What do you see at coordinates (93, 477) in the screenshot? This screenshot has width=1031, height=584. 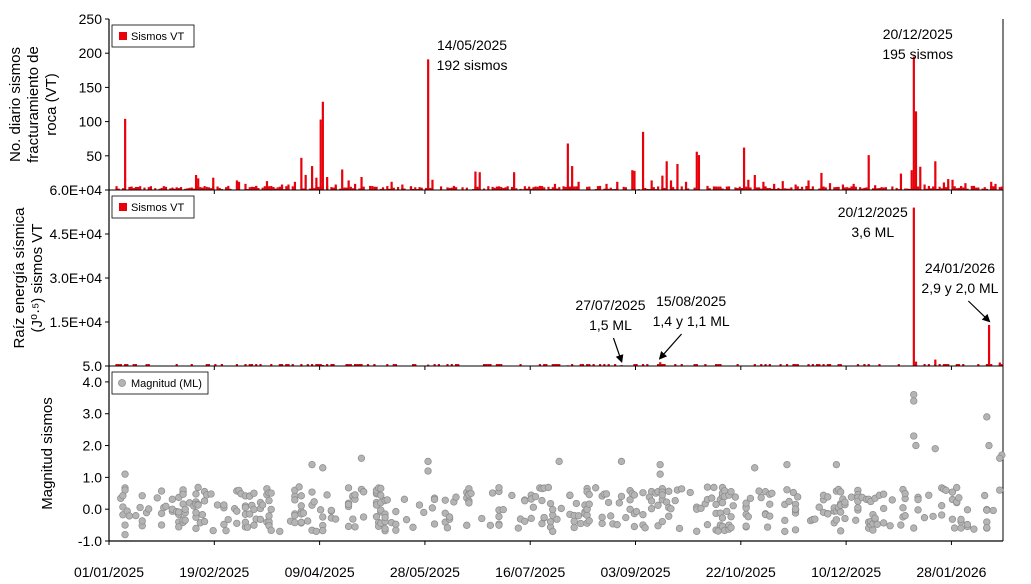 I see `y-tick-label: 1.0` at bounding box center [93, 477].